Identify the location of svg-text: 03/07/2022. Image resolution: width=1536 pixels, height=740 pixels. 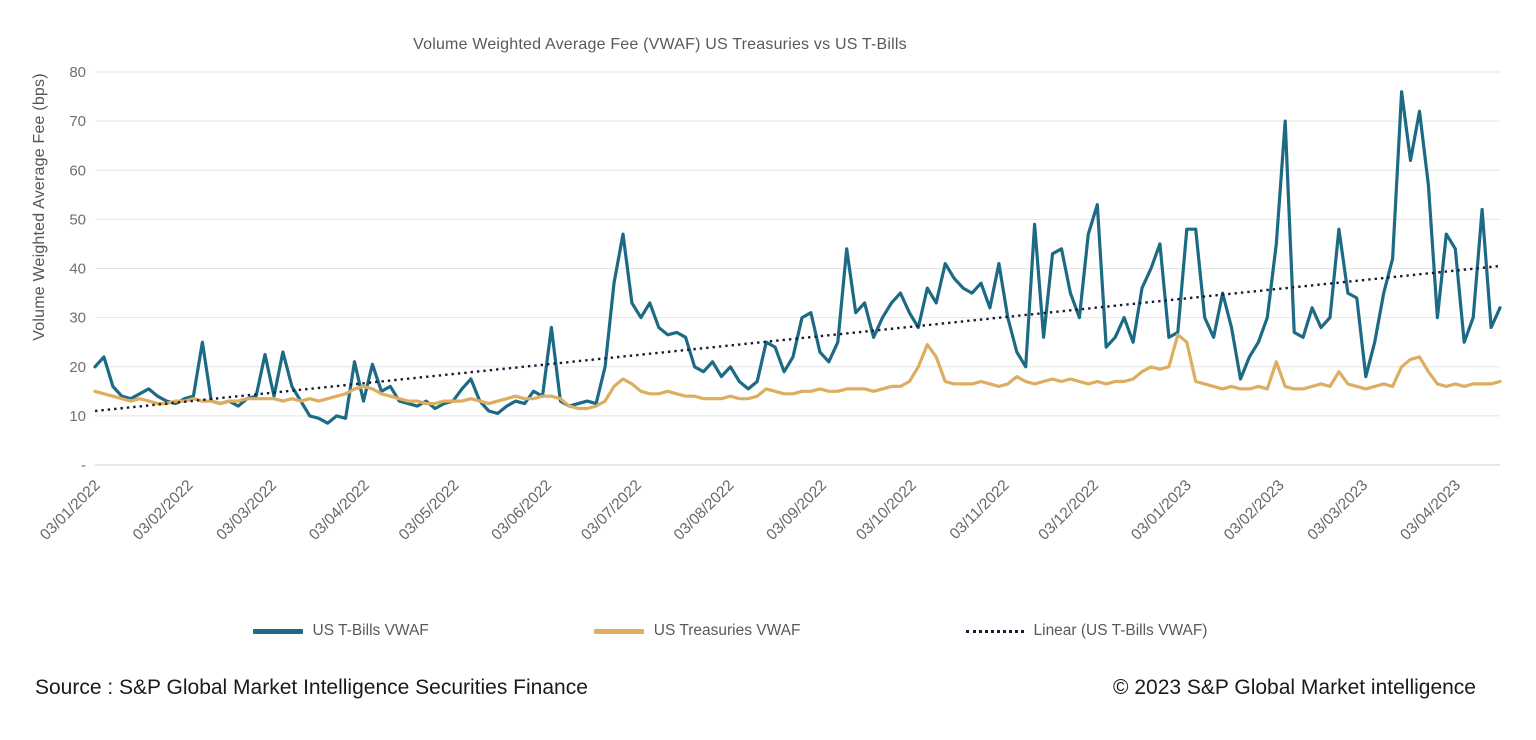
(611, 510).